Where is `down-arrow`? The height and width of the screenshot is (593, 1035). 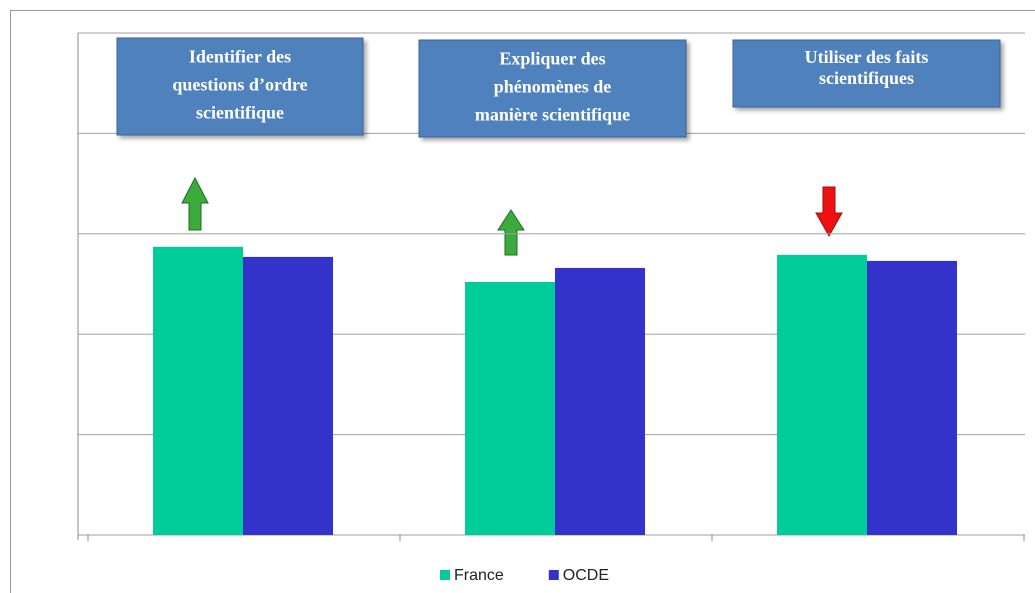 down-arrow is located at coordinates (829, 212).